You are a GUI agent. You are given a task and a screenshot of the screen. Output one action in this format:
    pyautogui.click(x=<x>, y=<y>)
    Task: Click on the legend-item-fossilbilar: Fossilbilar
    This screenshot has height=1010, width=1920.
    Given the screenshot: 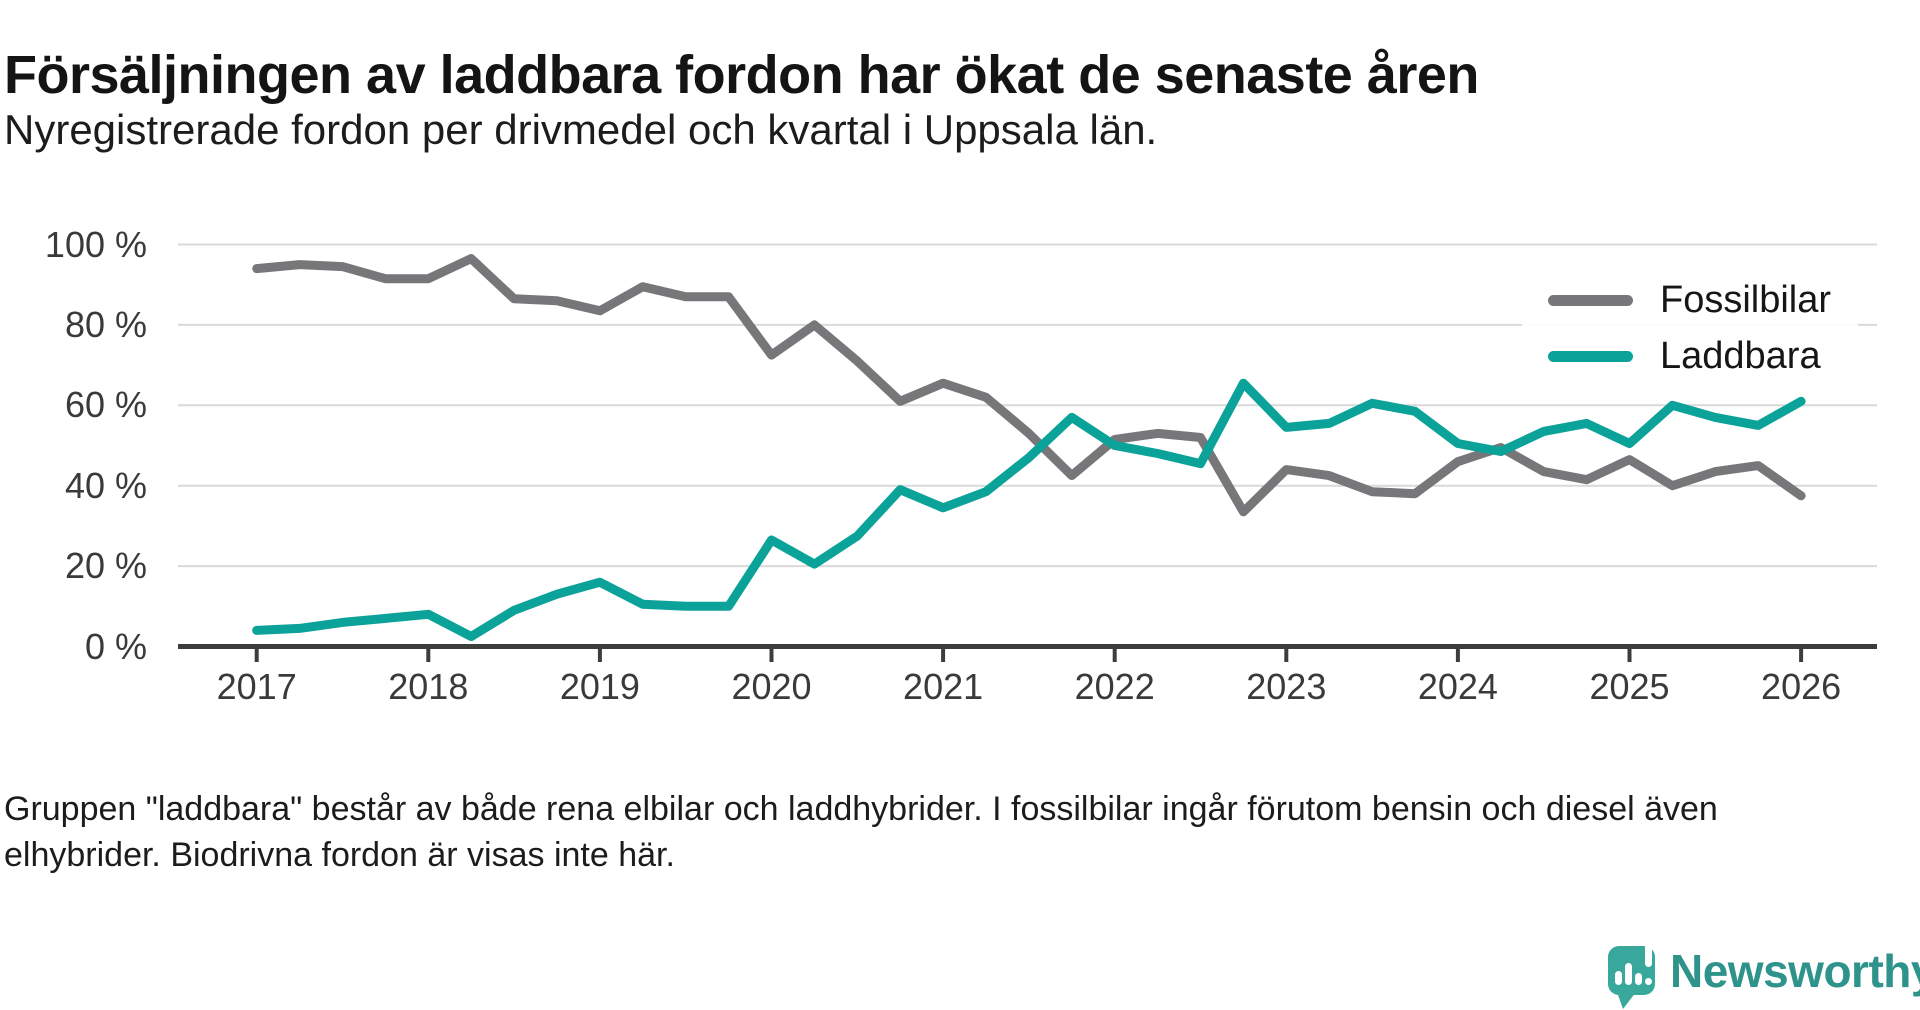 What is the action you would take?
    pyautogui.click(x=1689, y=300)
    